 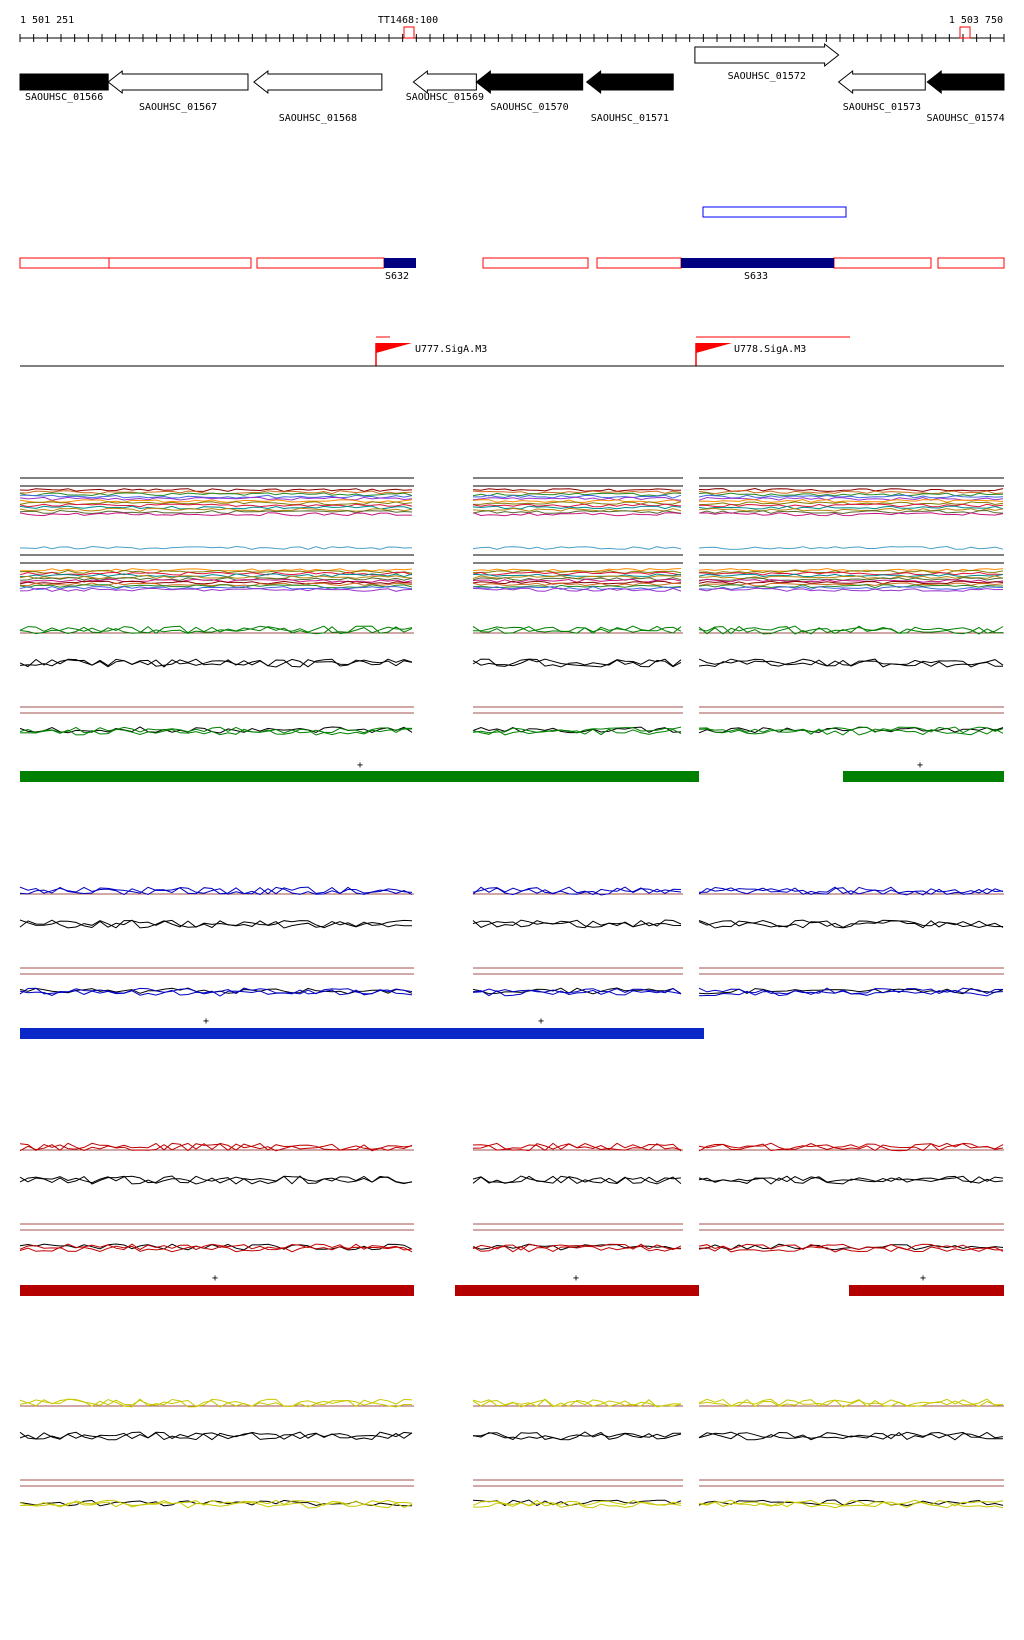 I want to click on gene-label: SAOUHSC_01566, so click(x=64, y=97).